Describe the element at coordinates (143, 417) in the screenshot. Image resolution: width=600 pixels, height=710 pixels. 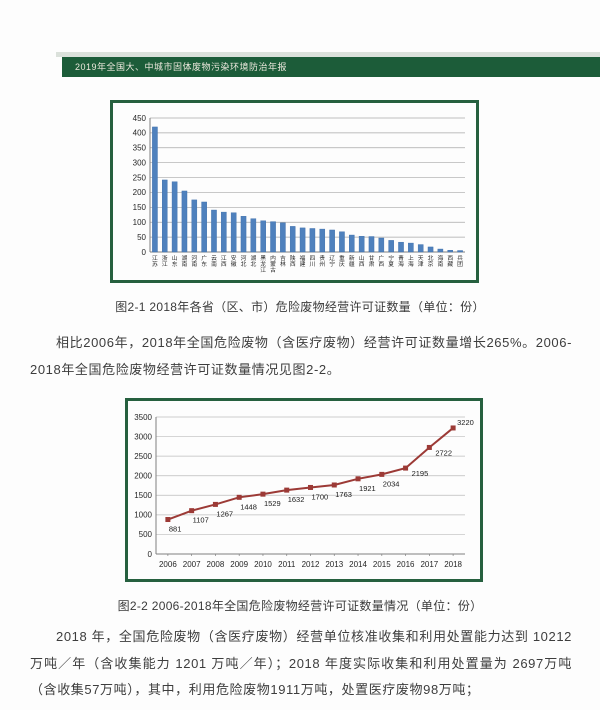
I see `svg-text: 3500` at that location.